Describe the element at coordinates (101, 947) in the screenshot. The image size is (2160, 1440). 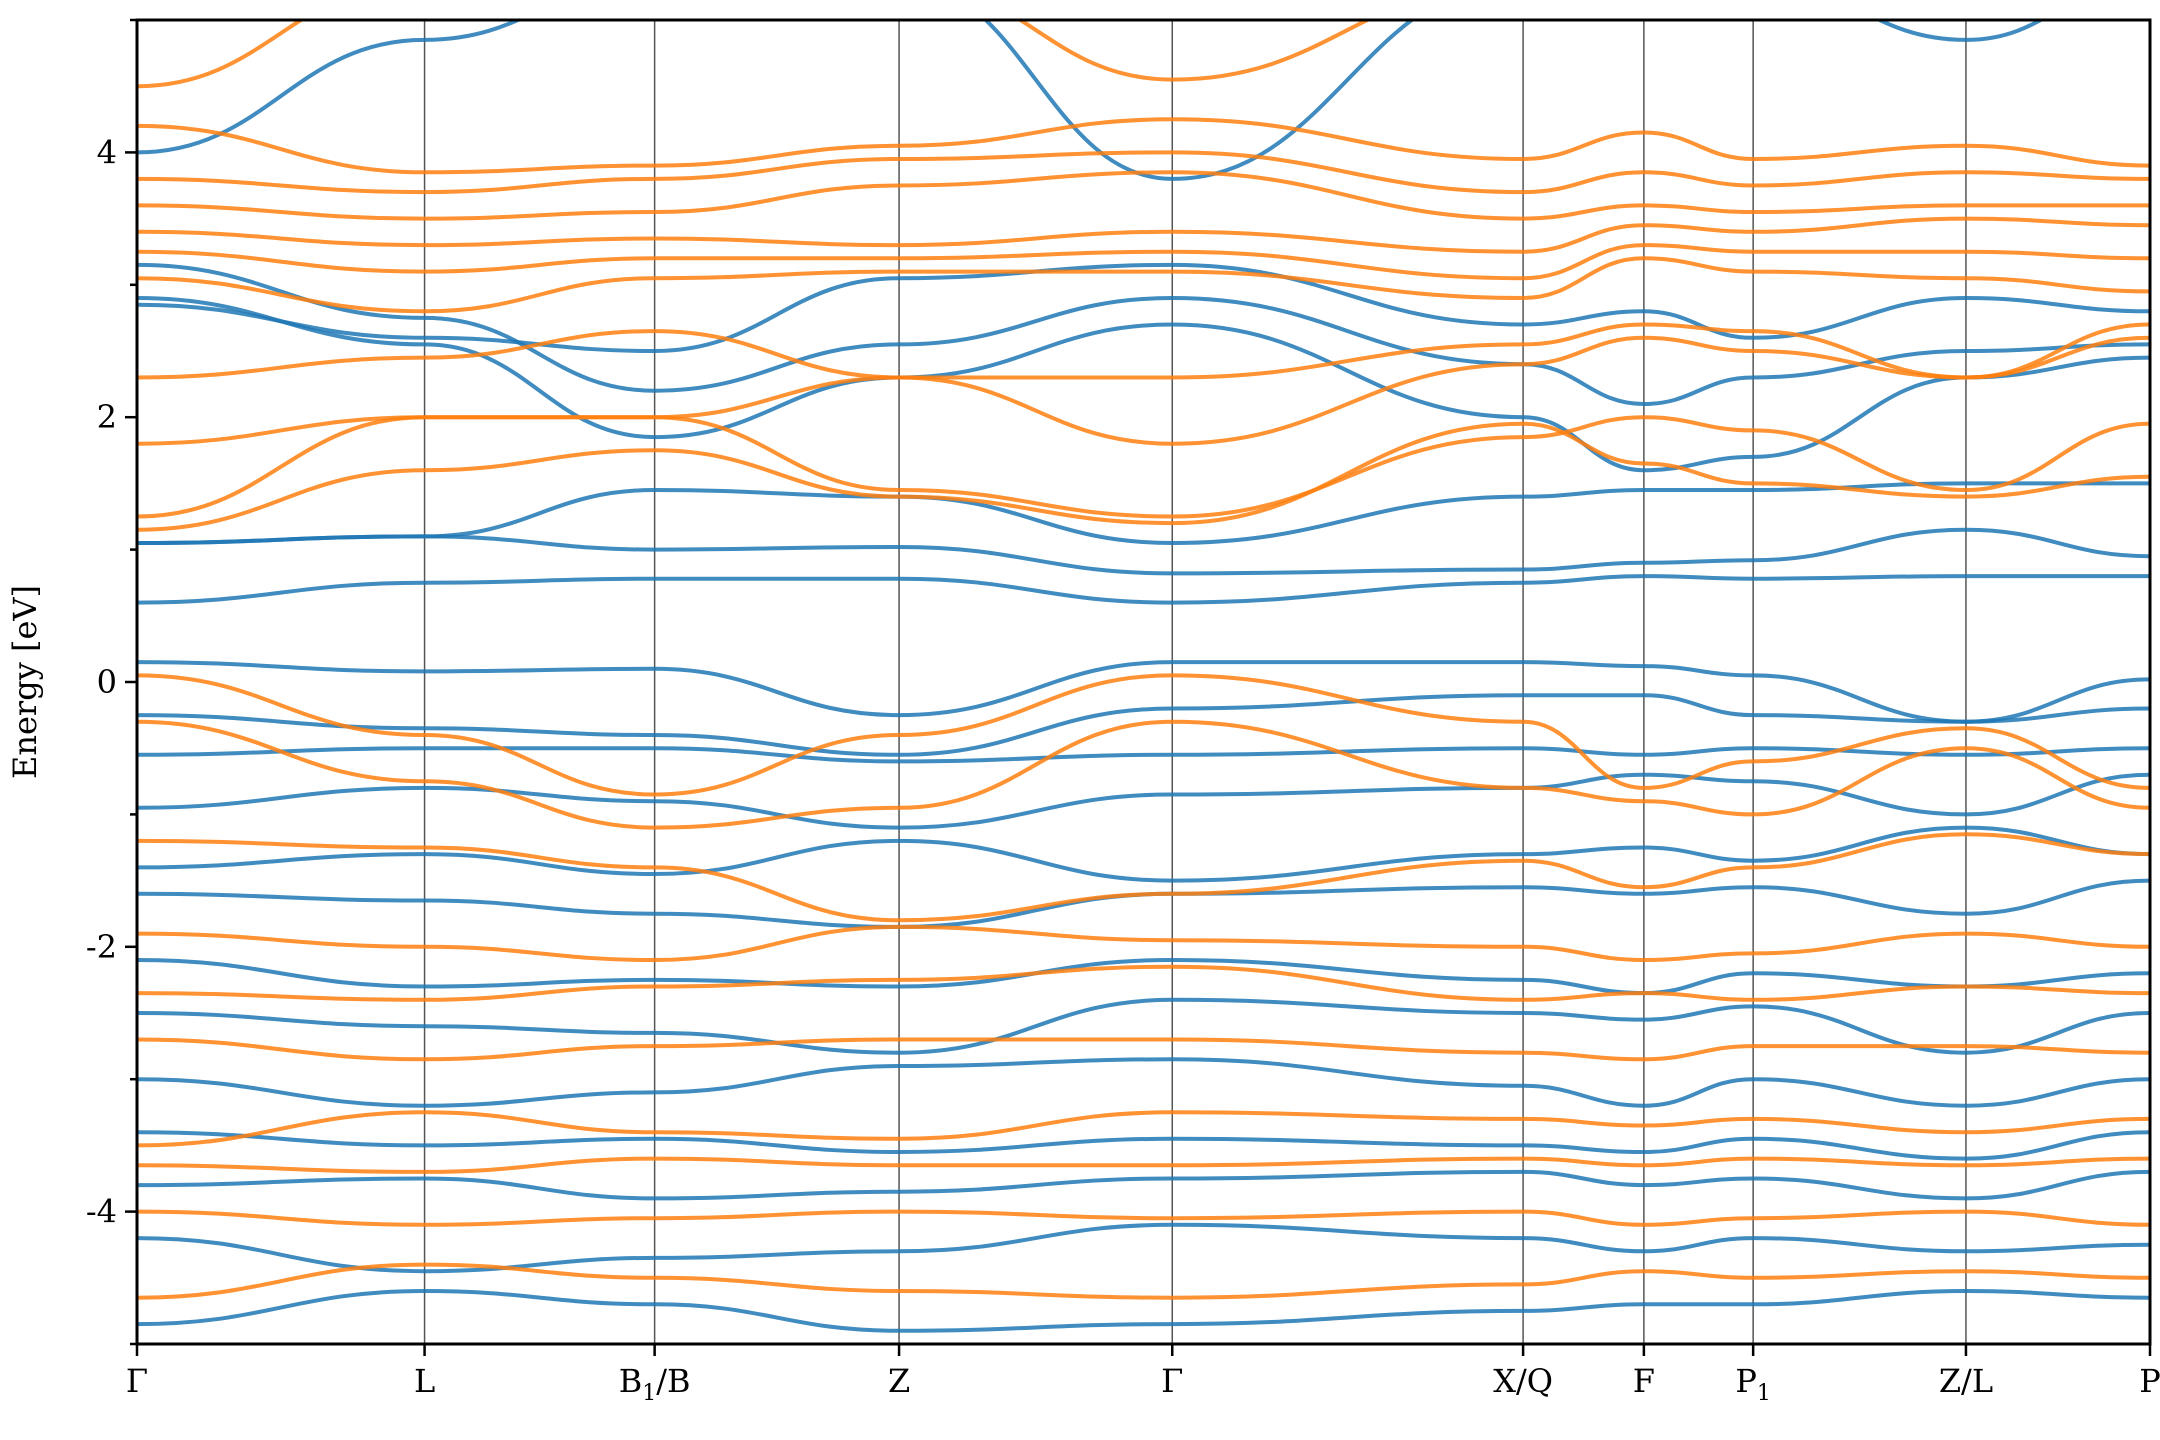
I see `y-tick-label: -2` at that location.